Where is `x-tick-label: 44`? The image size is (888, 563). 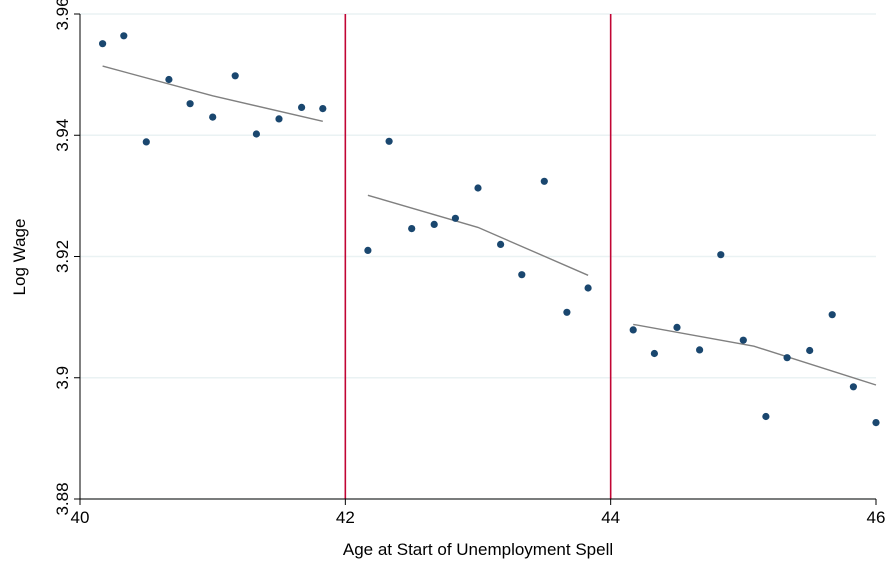 x-tick-label: 44 is located at coordinates (610, 517).